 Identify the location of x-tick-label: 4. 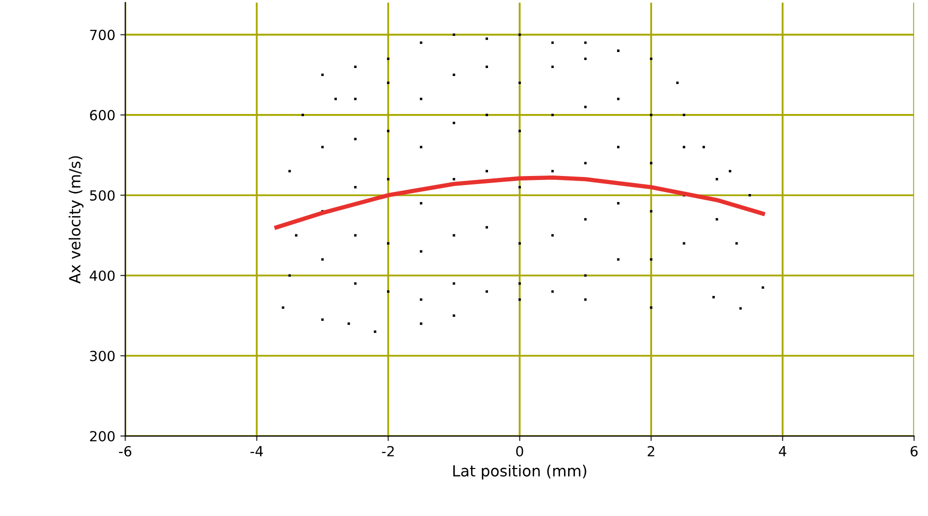
(782, 451).